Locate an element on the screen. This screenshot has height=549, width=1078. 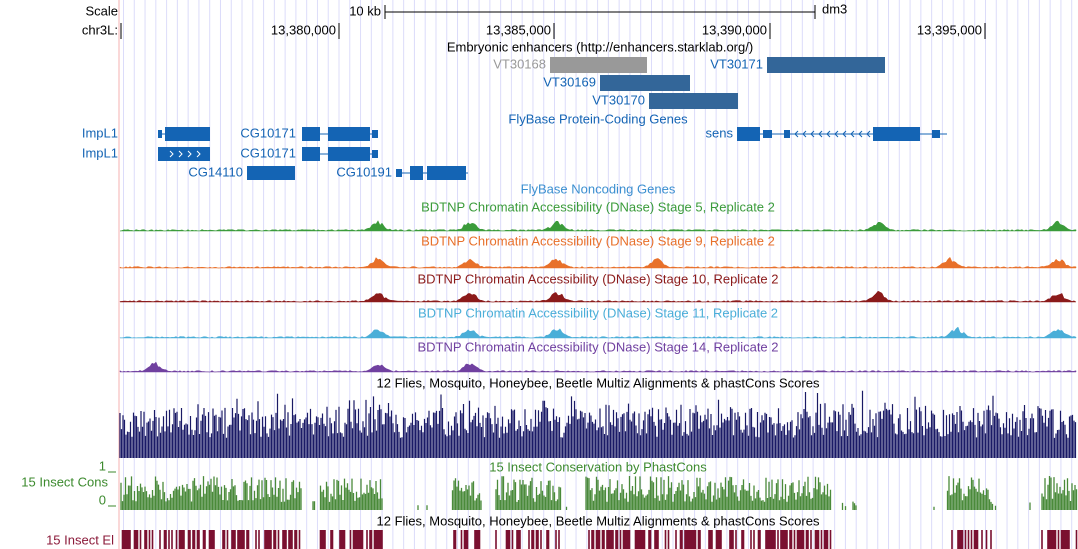
ruler-label: 13,390,000 is located at coordinates (734, 29).